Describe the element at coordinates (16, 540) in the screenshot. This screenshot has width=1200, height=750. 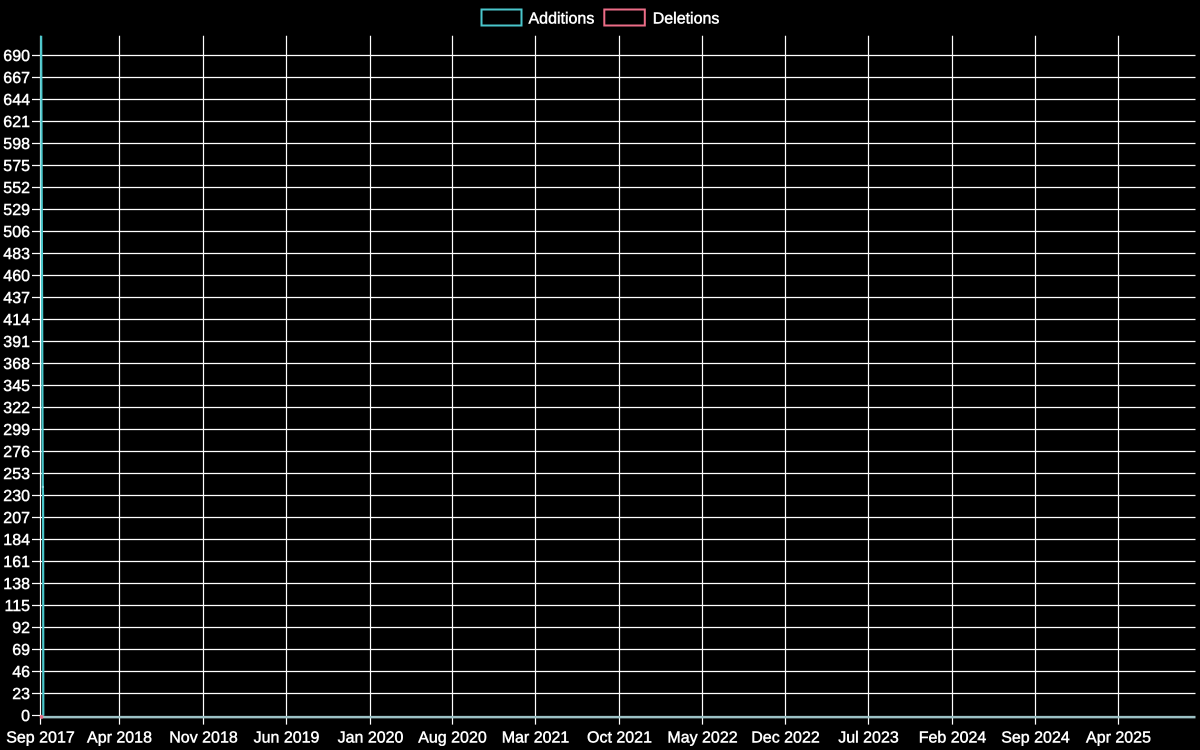
I see `svg-text: 184` at that location.